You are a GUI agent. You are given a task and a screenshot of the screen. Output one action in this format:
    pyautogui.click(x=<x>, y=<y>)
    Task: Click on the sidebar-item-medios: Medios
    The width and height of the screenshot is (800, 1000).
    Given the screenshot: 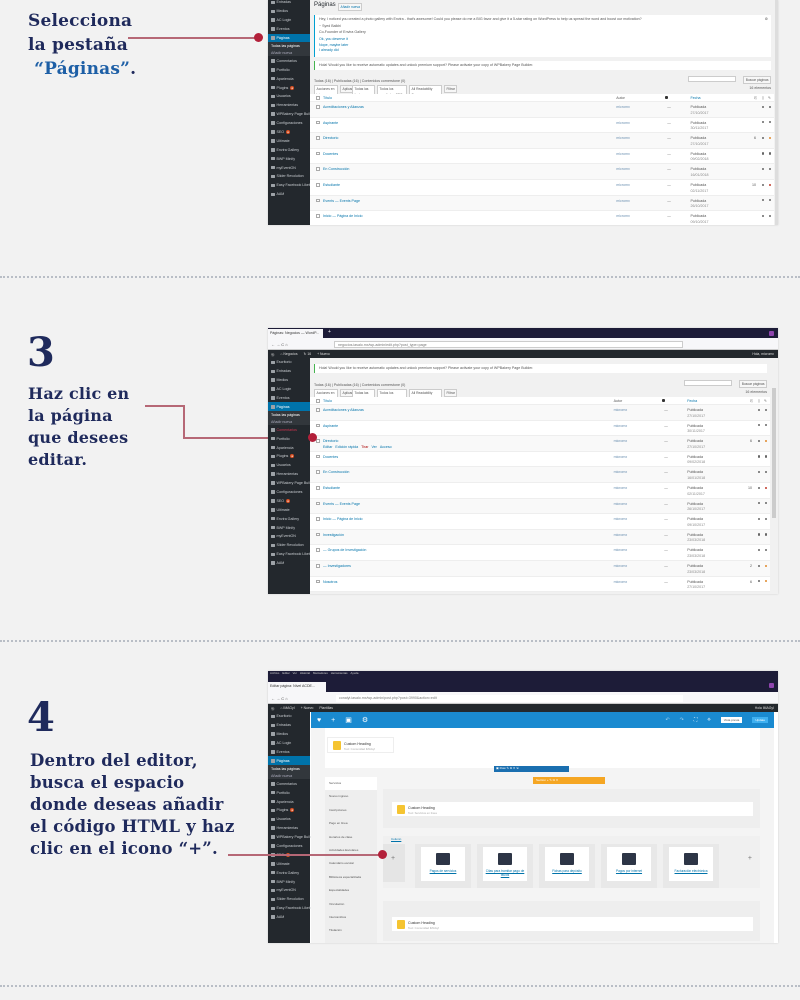 What is the action you would take?
    pyautogui.click(x=289, y=734)
    